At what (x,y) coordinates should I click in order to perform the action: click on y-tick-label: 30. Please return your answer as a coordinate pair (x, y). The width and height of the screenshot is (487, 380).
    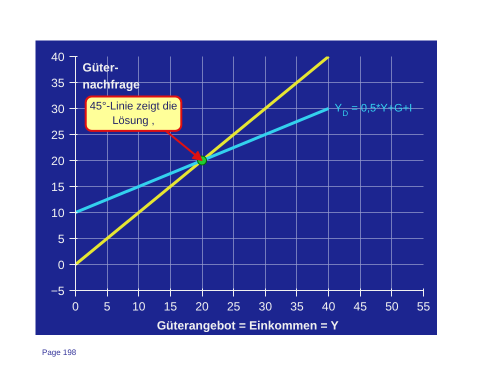
    Looking at the image, I should click on (58, 109).